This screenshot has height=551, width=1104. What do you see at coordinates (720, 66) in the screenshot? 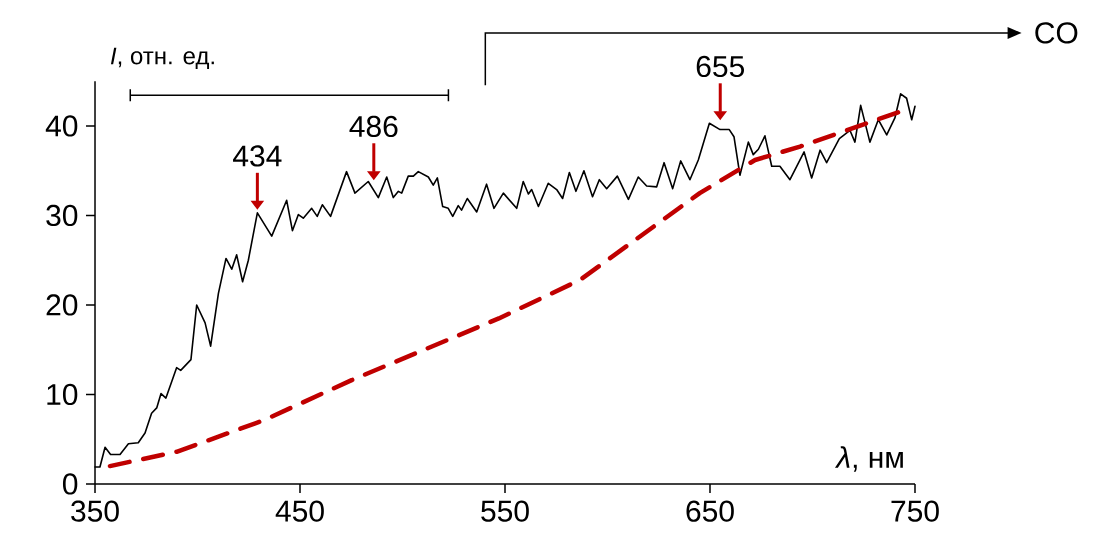
I see `annotation: 655` at bounding box center [720, 66].